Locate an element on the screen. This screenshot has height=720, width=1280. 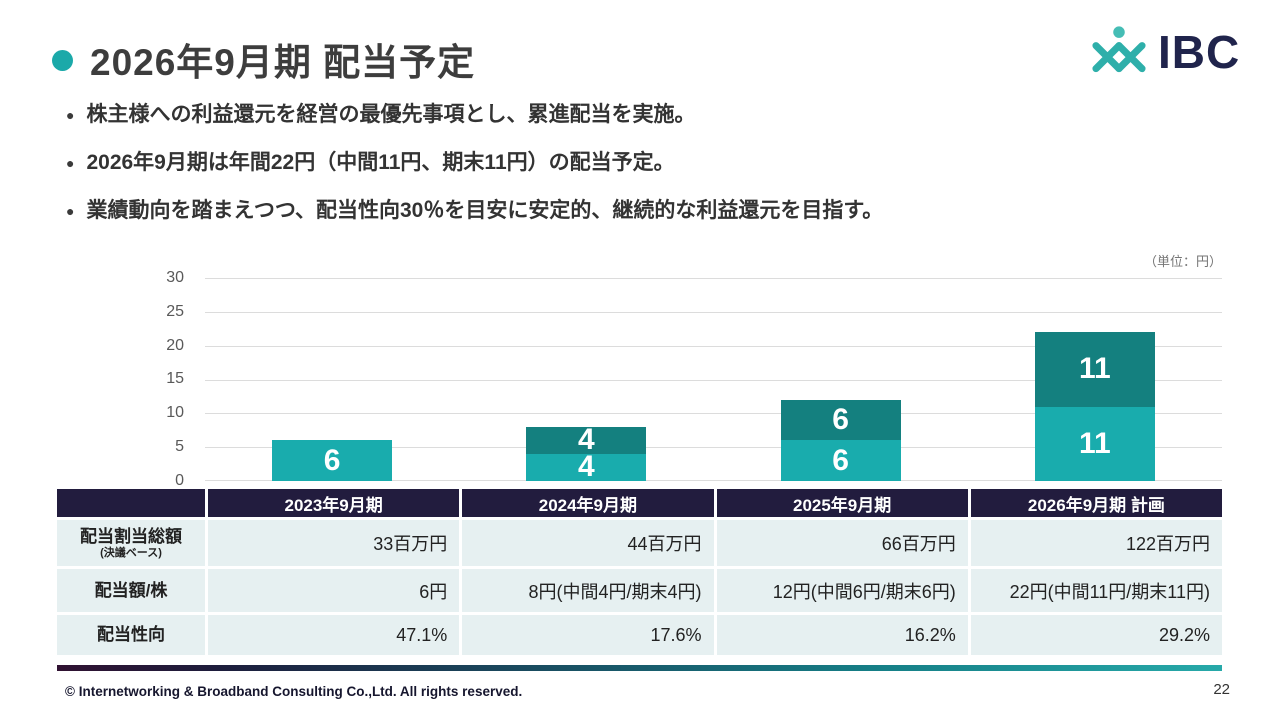
table-header-cell: 2024年9月期 is located at coordinates (588, 503).